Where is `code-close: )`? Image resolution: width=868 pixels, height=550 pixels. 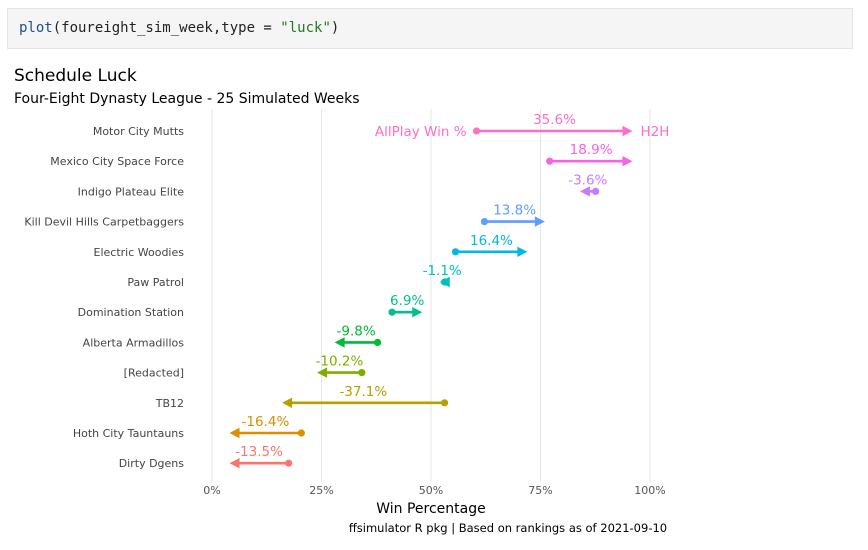
code-close: ) is located at coordinates (335, 28).